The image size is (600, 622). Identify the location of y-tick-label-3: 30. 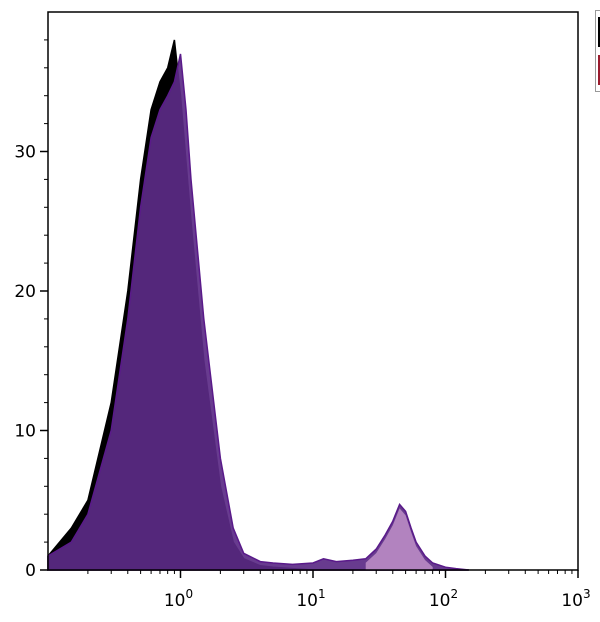
(25, 153).